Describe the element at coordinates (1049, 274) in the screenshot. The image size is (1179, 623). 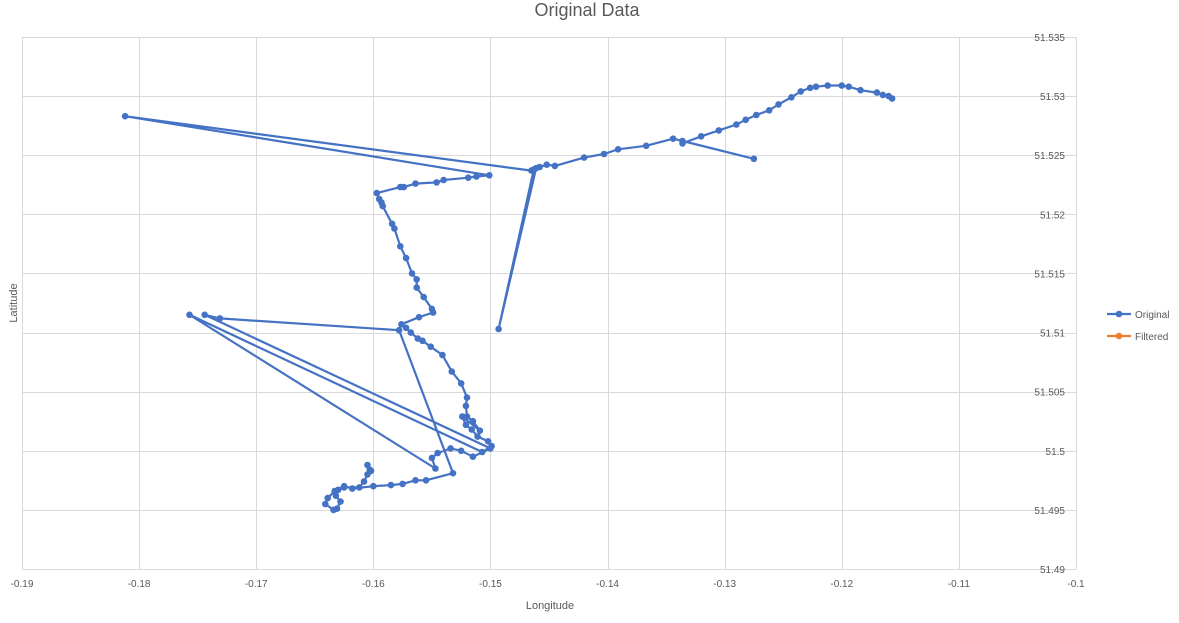
I see `y-tick-label: 51.515` at that location.